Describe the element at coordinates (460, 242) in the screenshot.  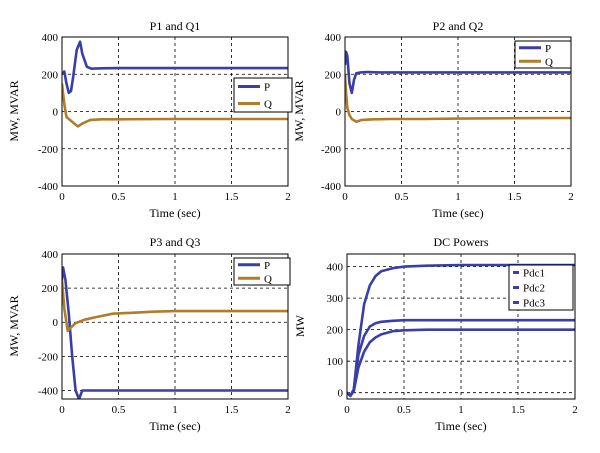
I see `chart-title: DC Powers` at that location.